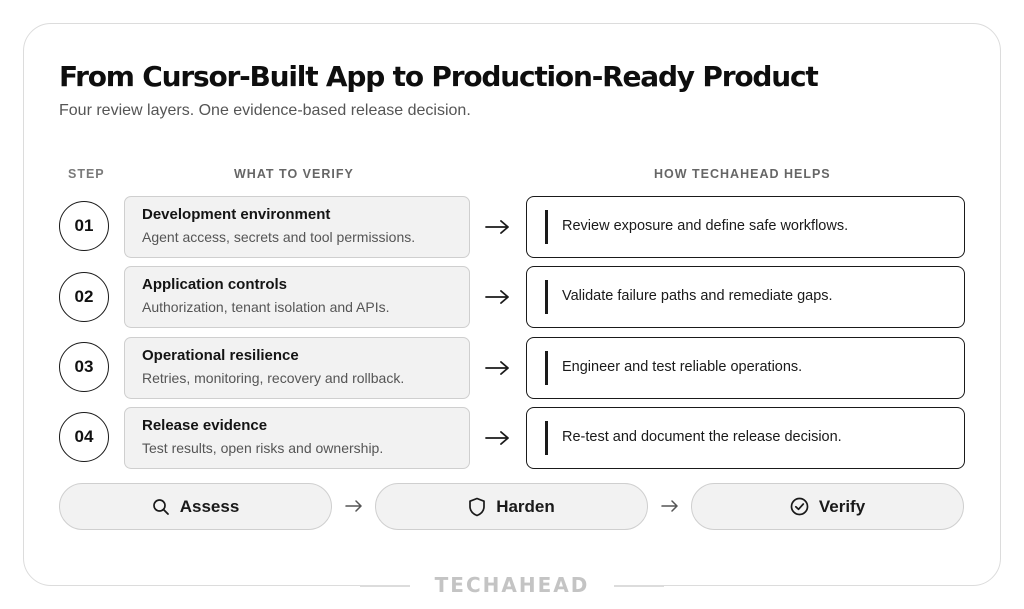  Describe the element at coordinates (215, 284) in the screenshot. I see `verify-title: Application controls` at that location.